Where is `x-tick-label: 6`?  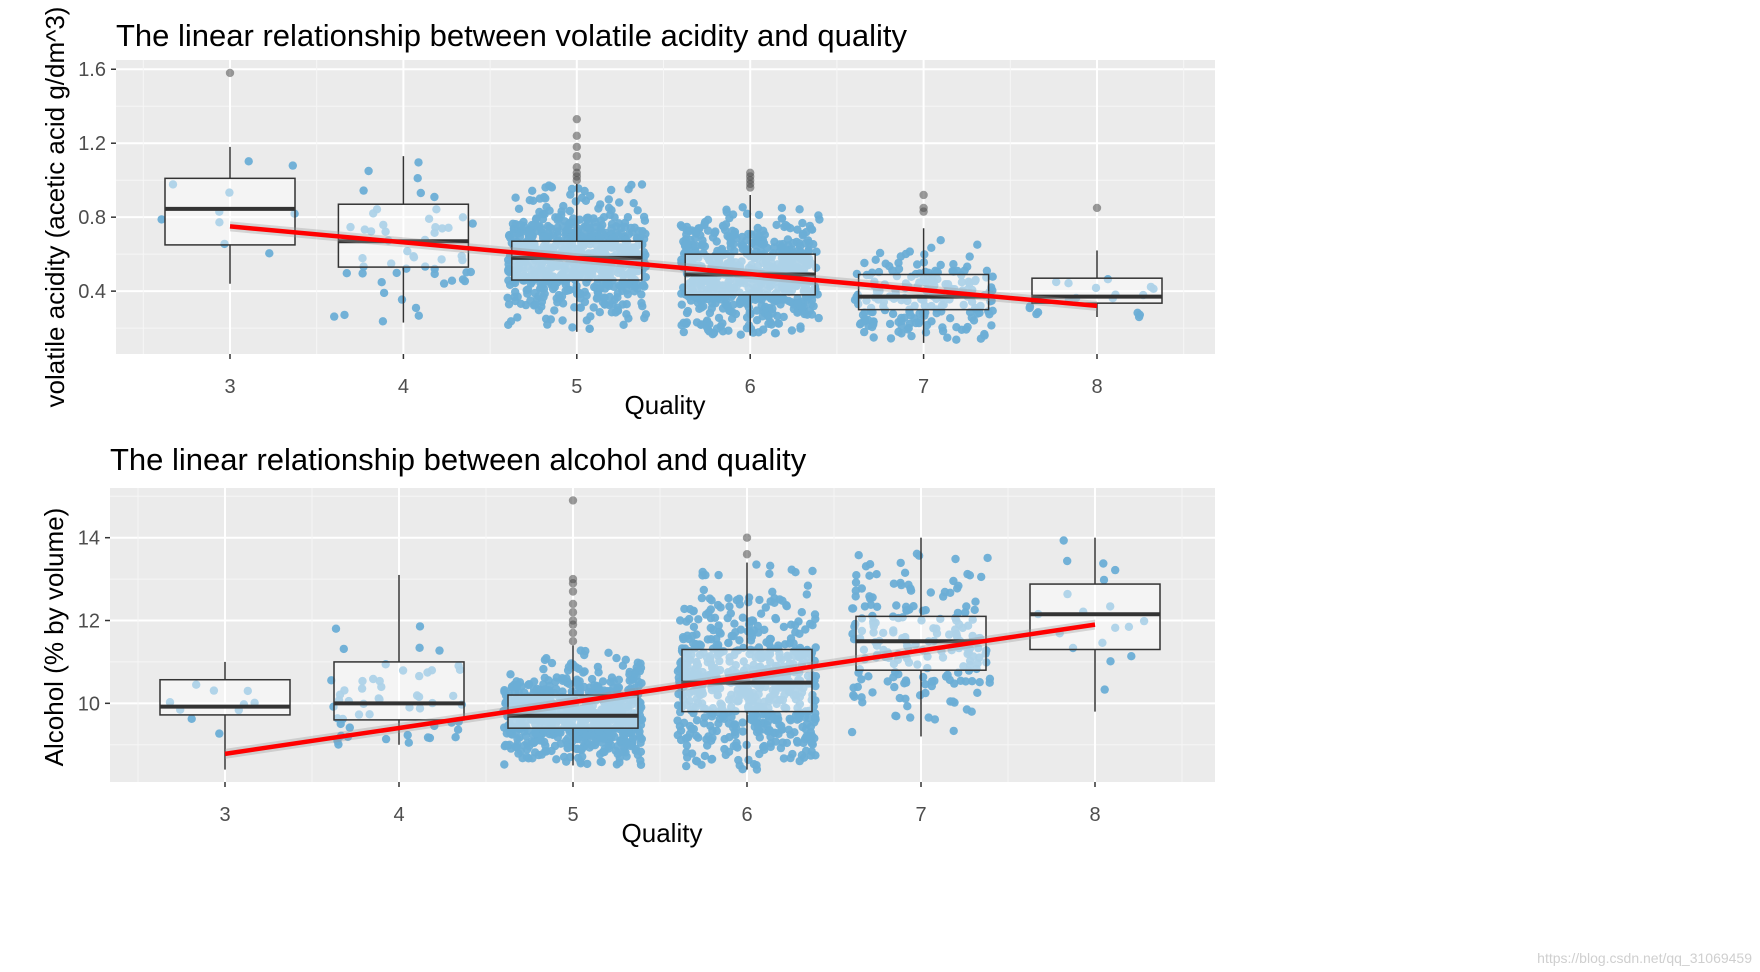 x-tick-label: 6 is located at coordinates (750, 387).